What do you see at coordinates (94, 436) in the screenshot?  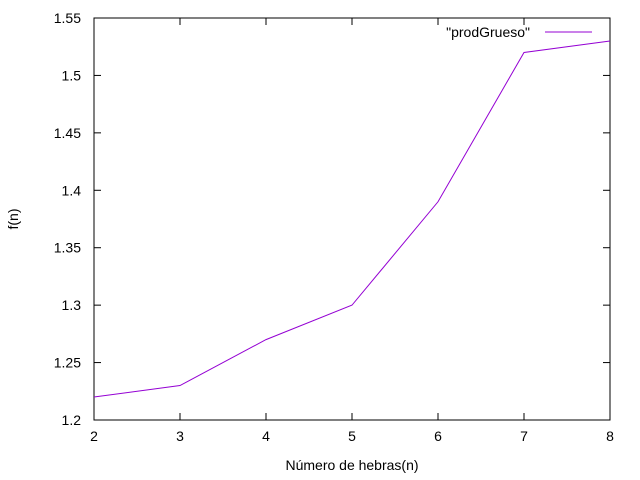 I see `x-tick-label: 2` at bounding box center [94, 436].